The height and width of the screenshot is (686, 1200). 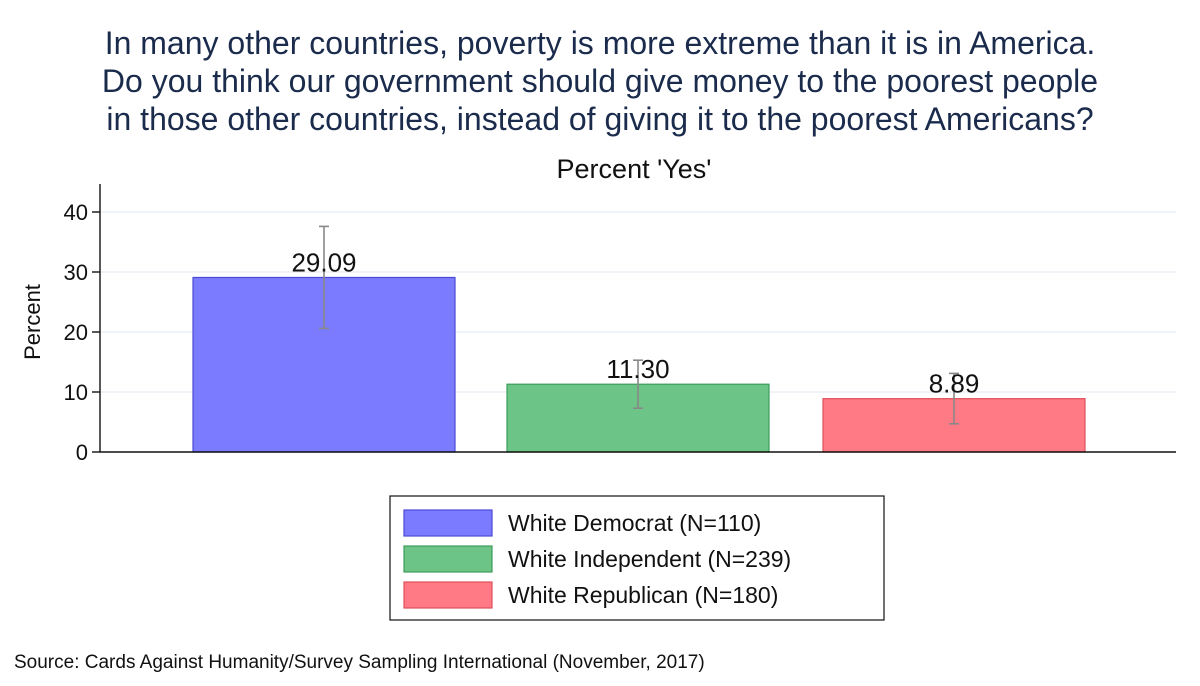 I want to click on chart-subtitle: Percent 'Yes', so click(x=634, y=169).